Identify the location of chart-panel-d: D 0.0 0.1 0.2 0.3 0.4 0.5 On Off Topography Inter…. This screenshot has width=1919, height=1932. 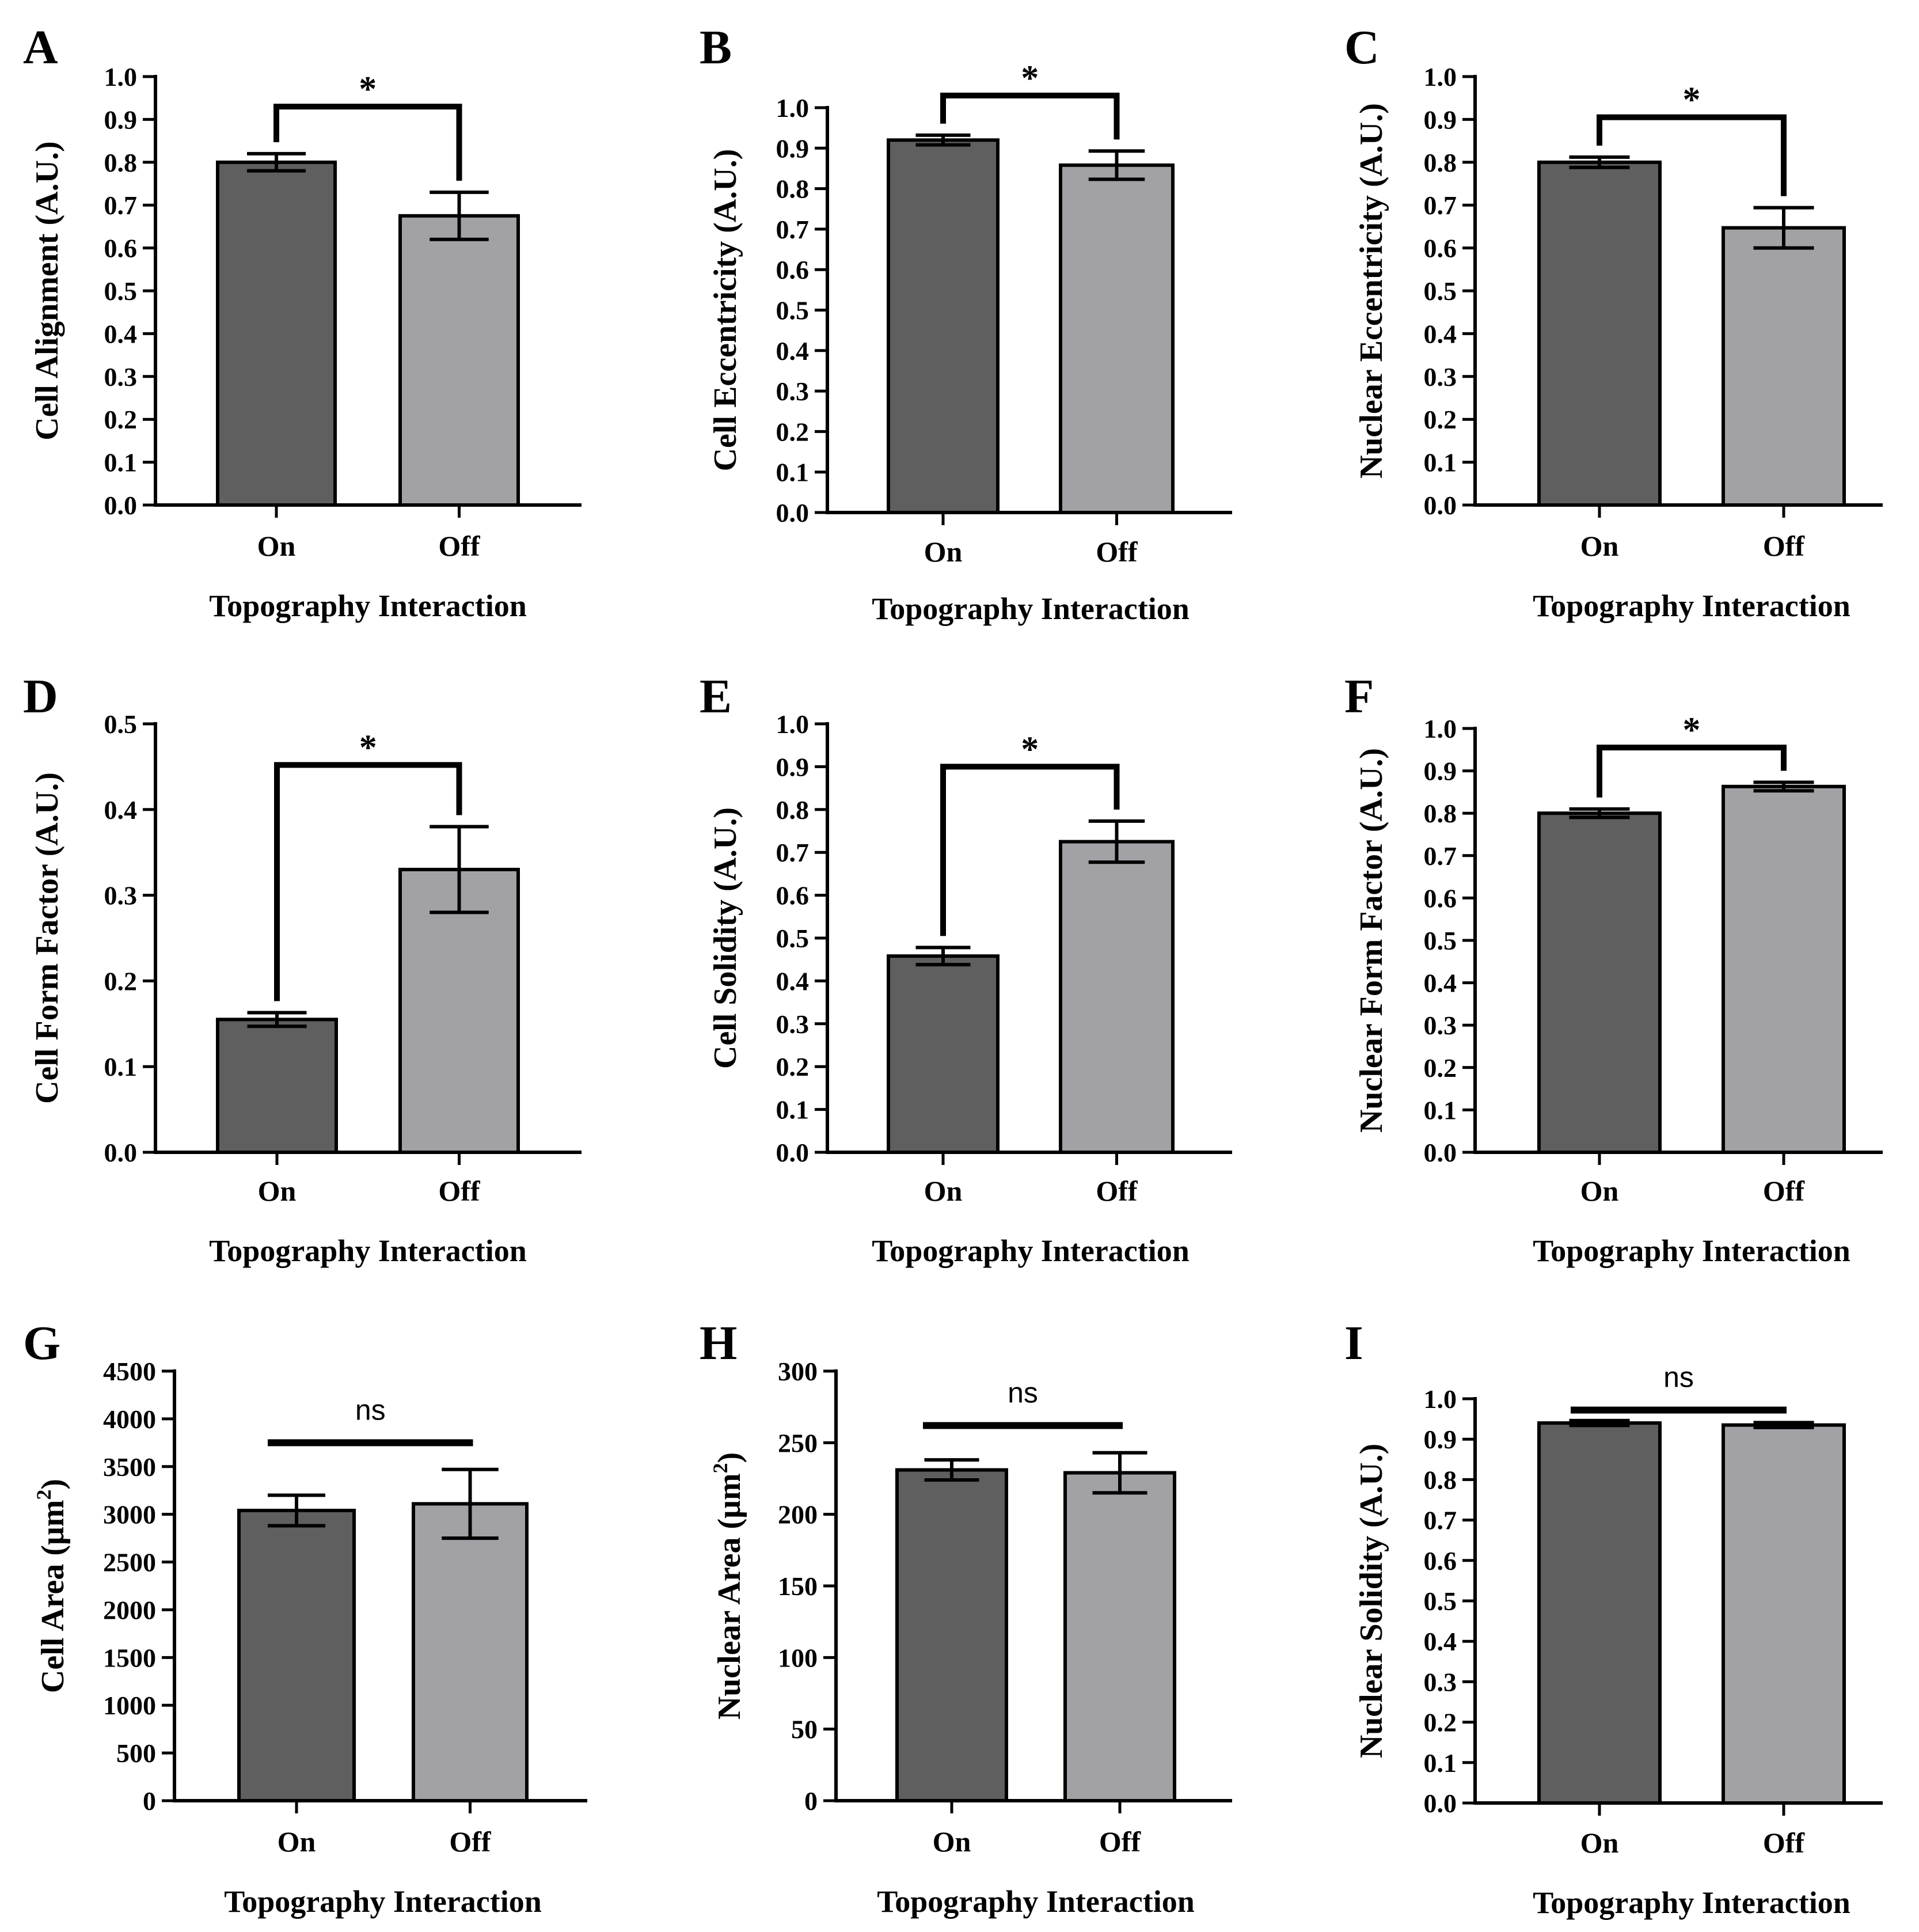
(303, 969).